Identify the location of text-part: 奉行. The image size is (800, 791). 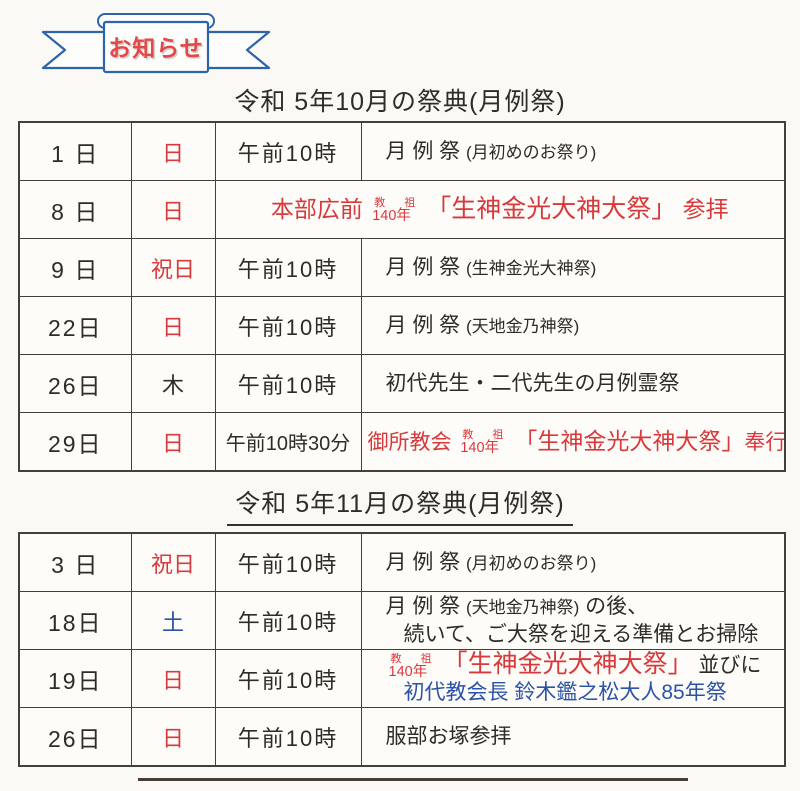
(764, 442).